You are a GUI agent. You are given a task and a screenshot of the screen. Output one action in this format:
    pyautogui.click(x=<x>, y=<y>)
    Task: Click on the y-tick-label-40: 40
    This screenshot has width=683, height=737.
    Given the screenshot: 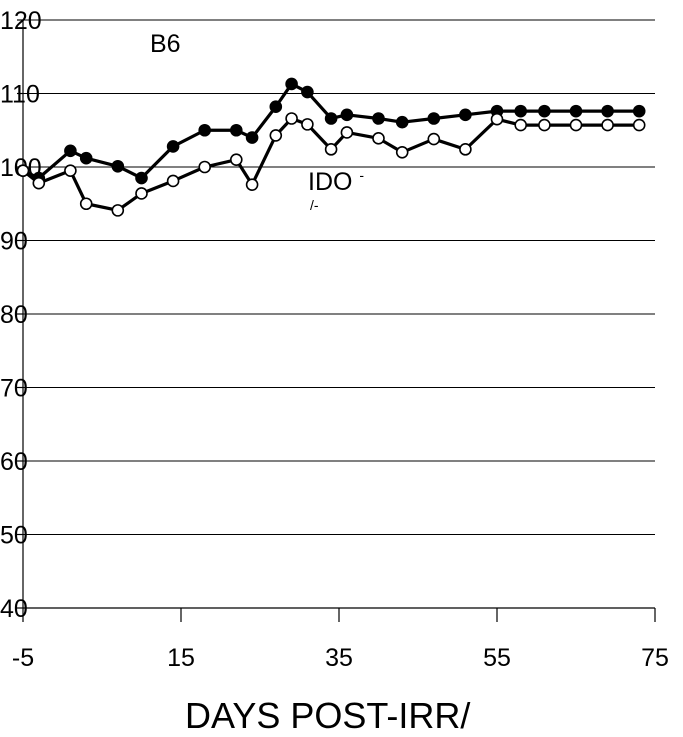 What is the action you would take?
    pyautogui.click(x=14, y=609)
    